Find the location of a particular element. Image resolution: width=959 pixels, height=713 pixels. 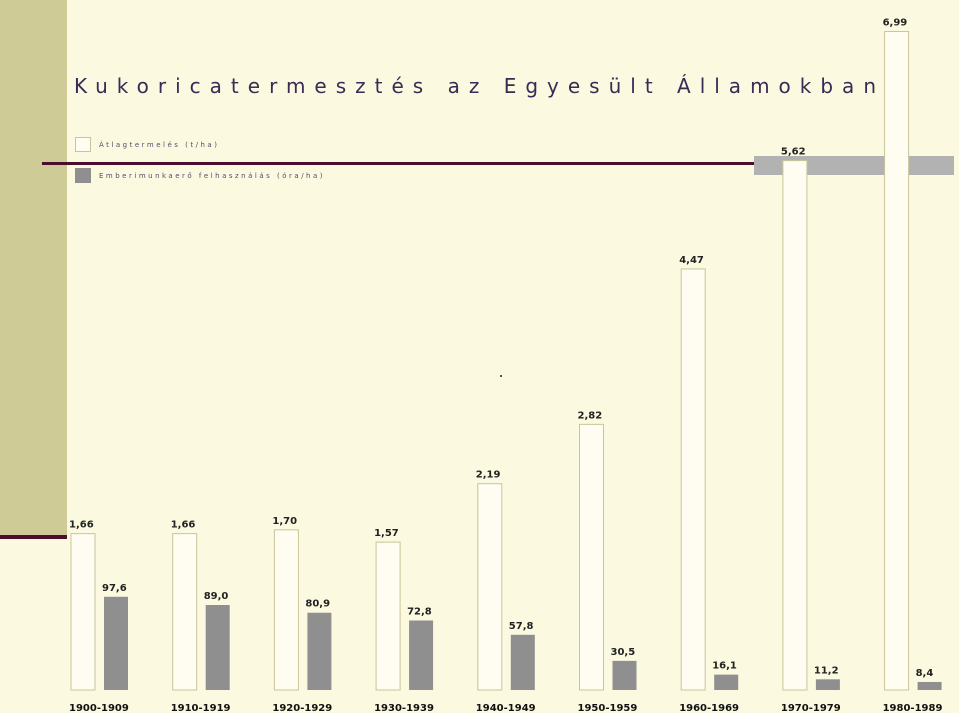

labor-value-label: 57,8 is located at coordinates (521, 626).